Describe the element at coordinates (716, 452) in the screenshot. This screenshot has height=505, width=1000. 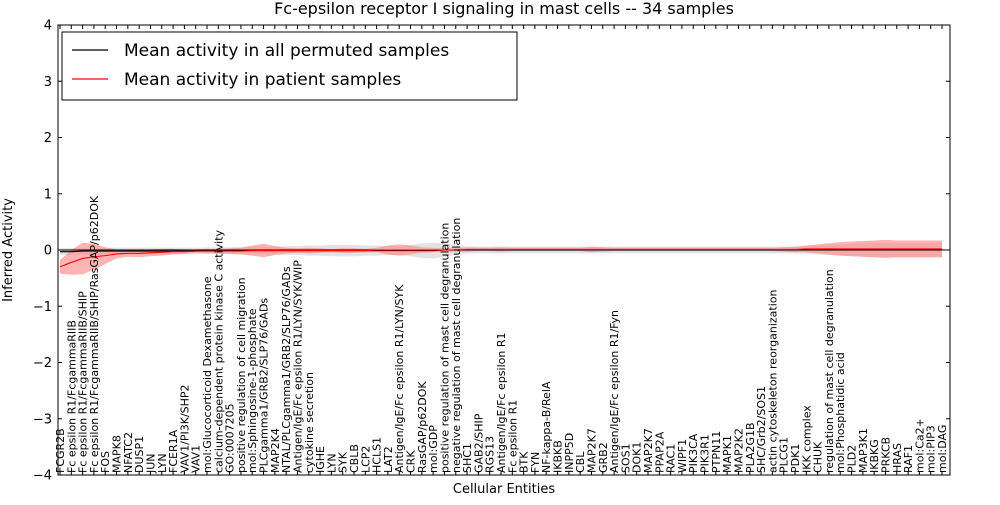
I see `x-category-label: PTPN11` at that location.